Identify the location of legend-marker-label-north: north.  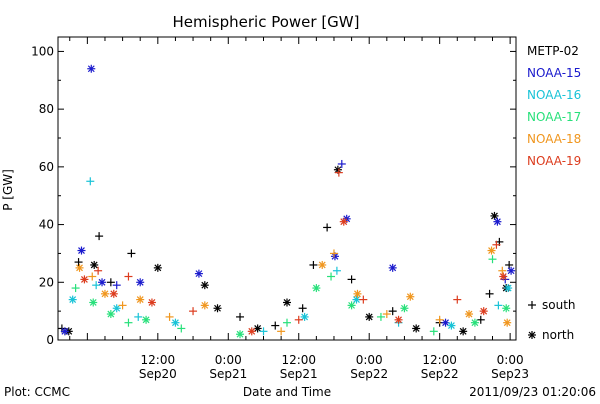
(558, 335).